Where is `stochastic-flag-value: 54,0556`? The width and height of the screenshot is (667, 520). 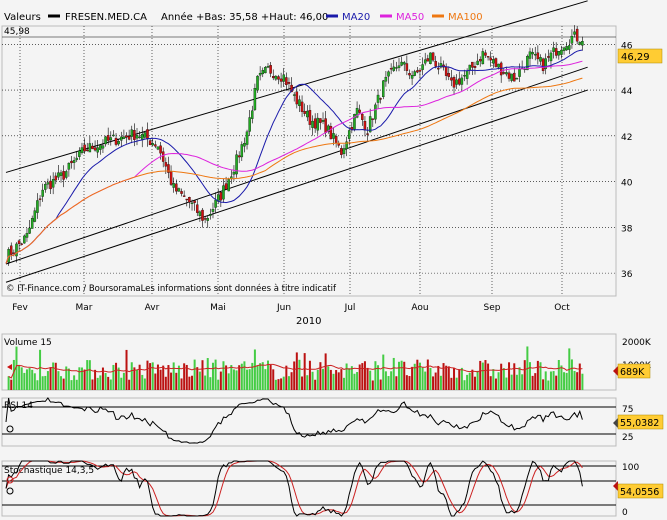
stochastic-flag-value: 54,0556 is located at coordinates (639, 492).